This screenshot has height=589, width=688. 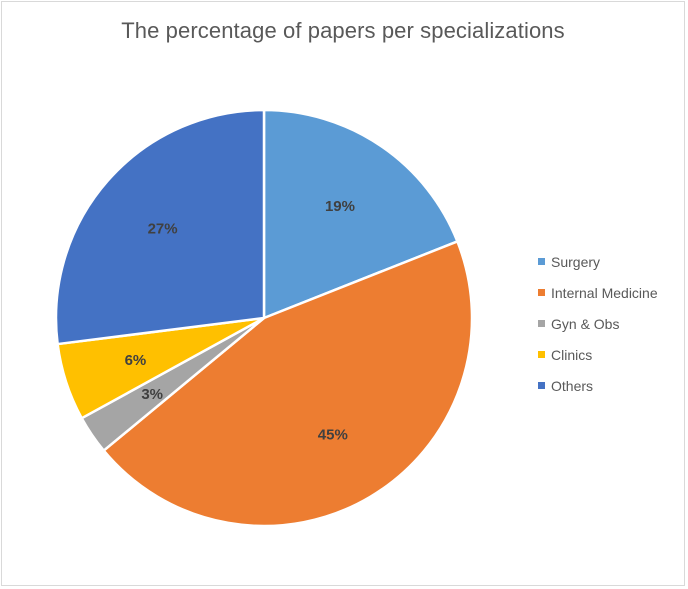 I want to click on pie-slice-surgery, so click(x=360, y=214).